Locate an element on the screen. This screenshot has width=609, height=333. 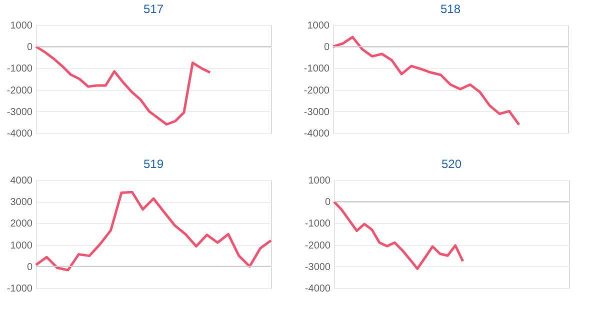
chart-title: 520 is located at coordinates (451, 164).